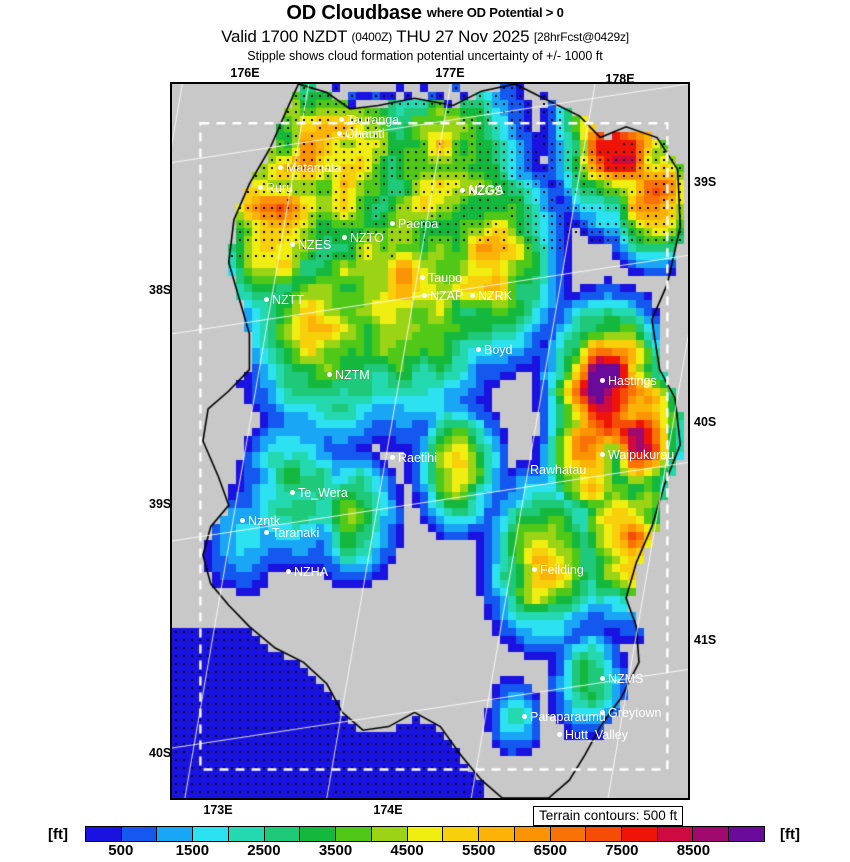 The image size is (850, 862). I want to click on colorbar, so click(425, 834).